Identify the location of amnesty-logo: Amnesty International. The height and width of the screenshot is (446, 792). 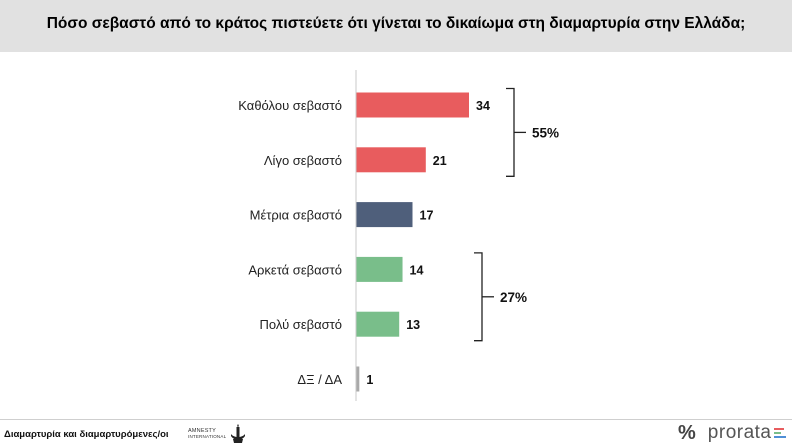
(217, 434).